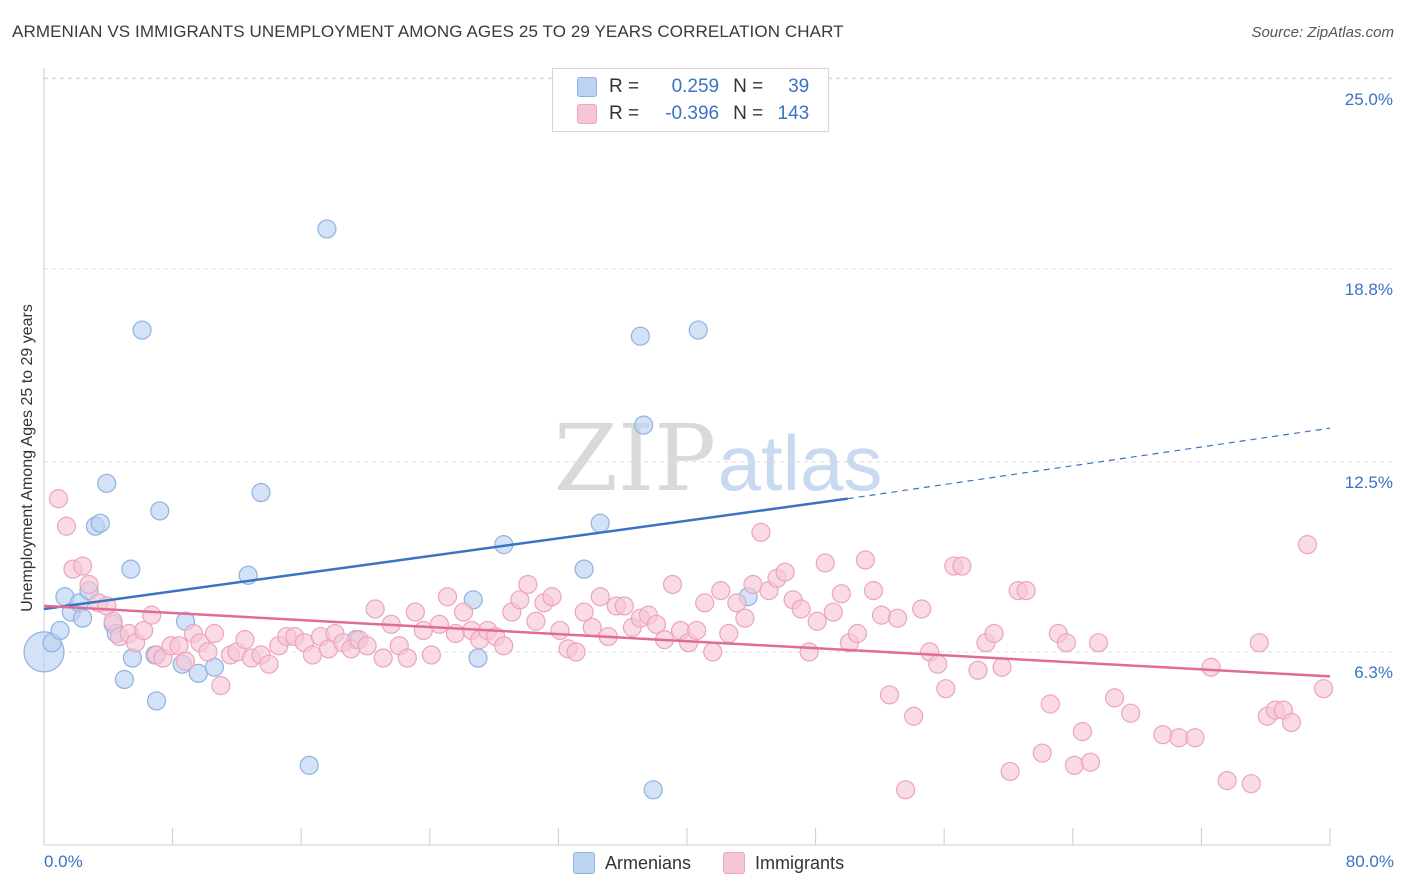  Describe the element at coordinates (648, 862) in the screenshot. I see `armenians-legend-label: Armenians` at that location.